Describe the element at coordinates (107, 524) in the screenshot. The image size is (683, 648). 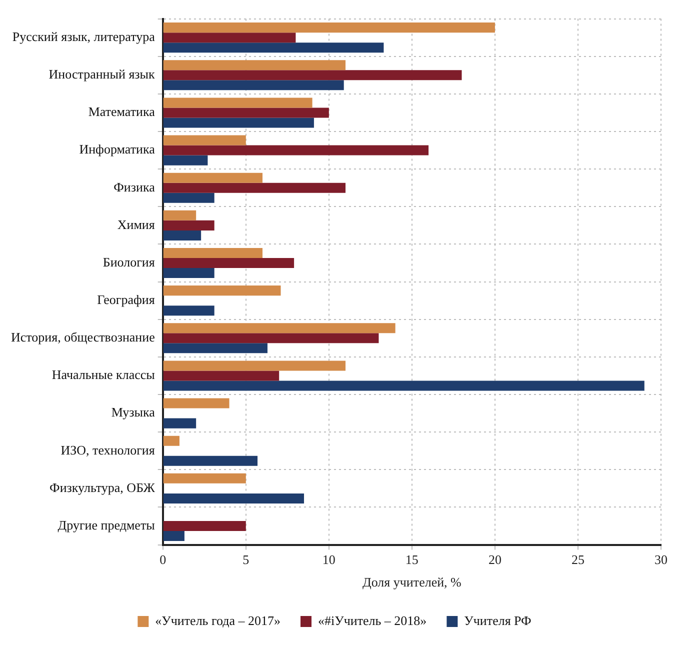
I see `y-tick-label: Другие предметы` at that location.